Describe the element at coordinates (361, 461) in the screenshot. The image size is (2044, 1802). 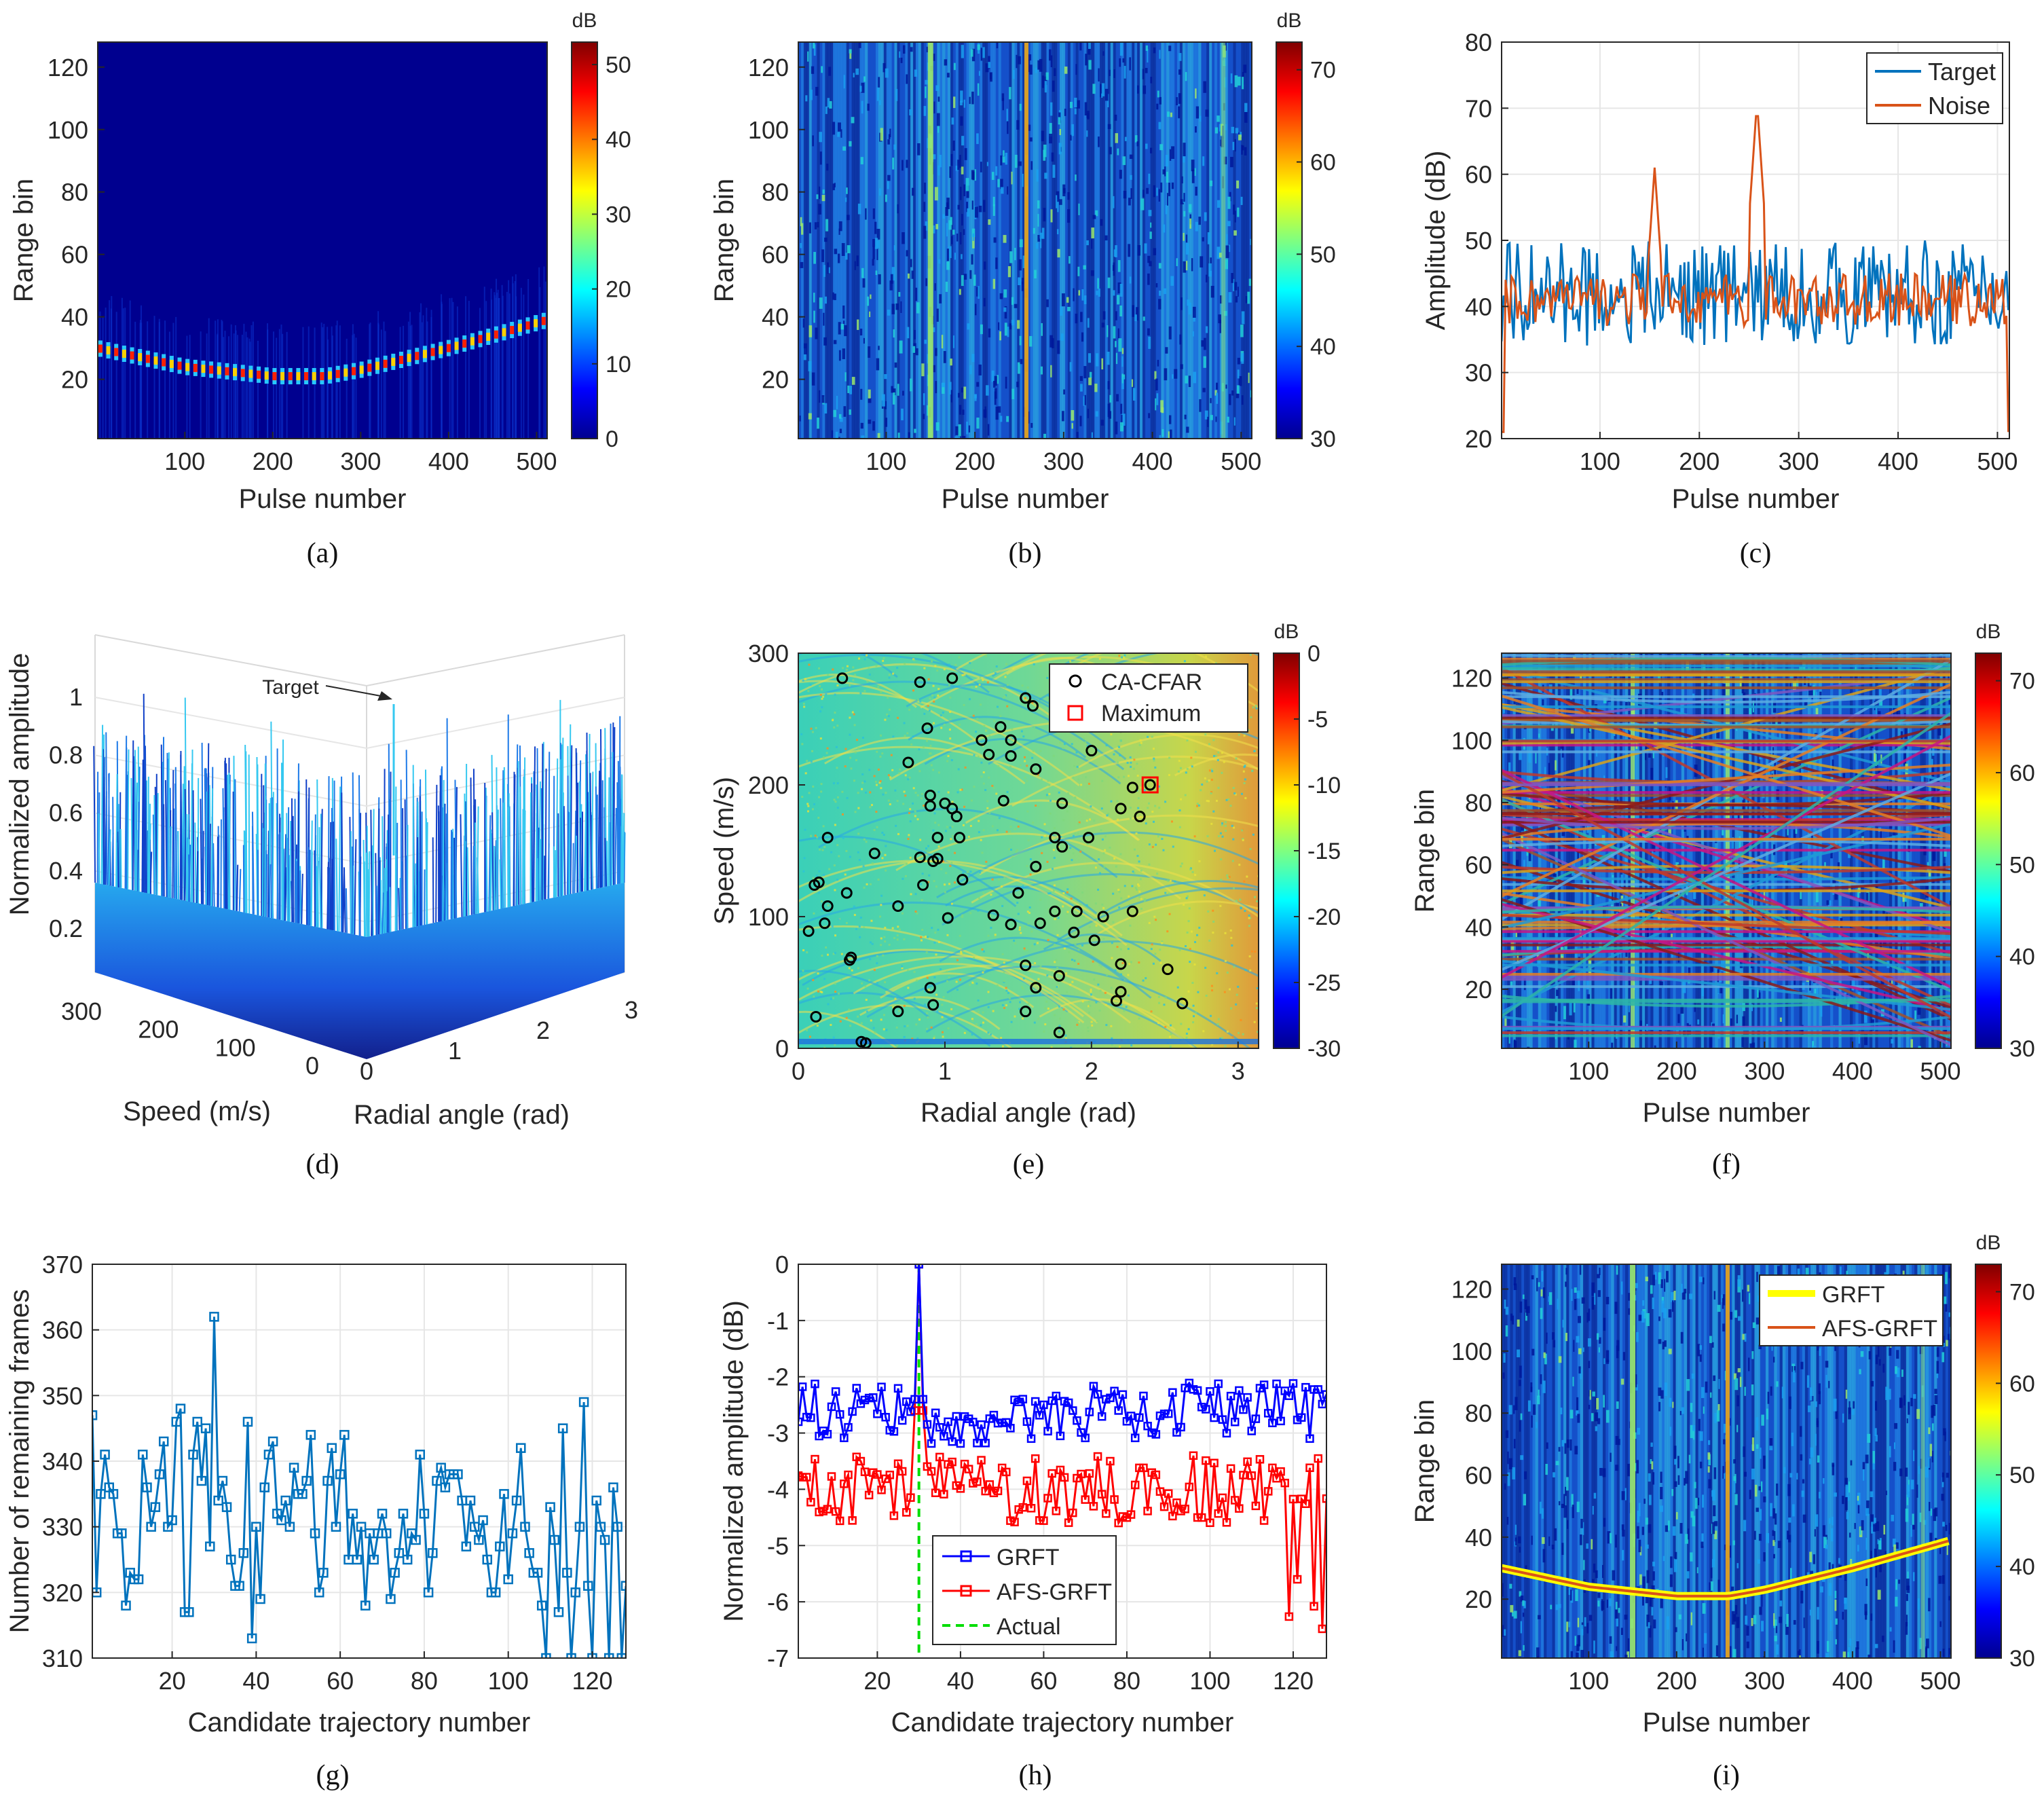
I see `x-tick-label: 300` at that location.